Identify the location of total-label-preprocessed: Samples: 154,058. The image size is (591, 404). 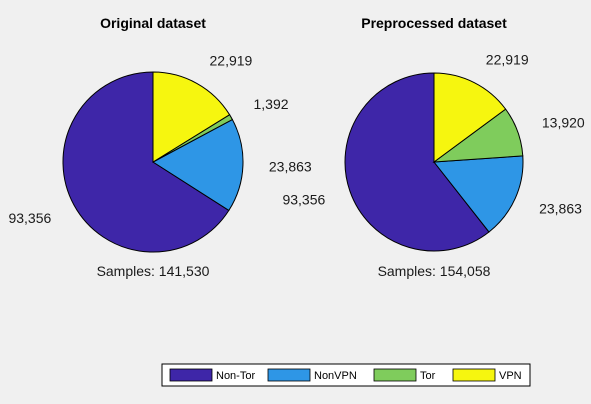
(434, 271).